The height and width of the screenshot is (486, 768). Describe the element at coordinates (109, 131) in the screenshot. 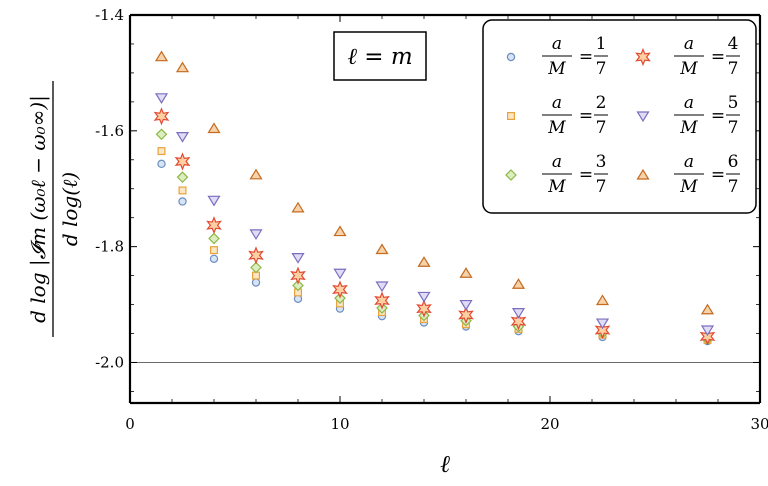

I see `y-tick-label: -1.6` at that location.